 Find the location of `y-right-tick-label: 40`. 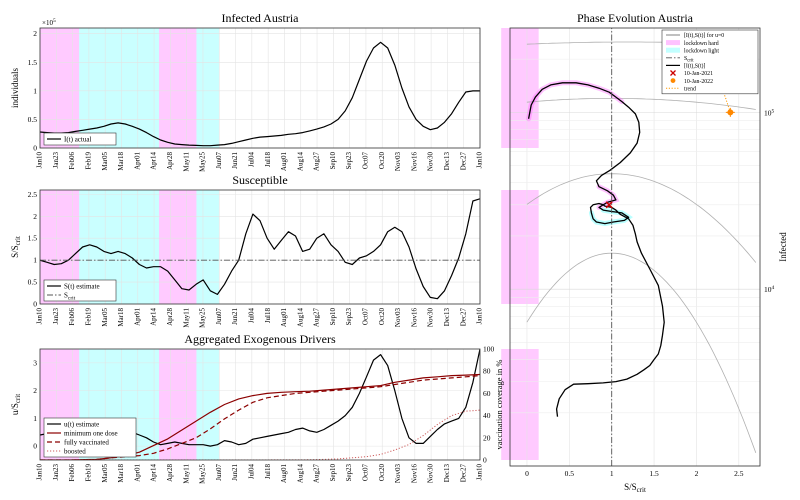

y-right-tick-label: 40 is located at coordinates (487, 415).